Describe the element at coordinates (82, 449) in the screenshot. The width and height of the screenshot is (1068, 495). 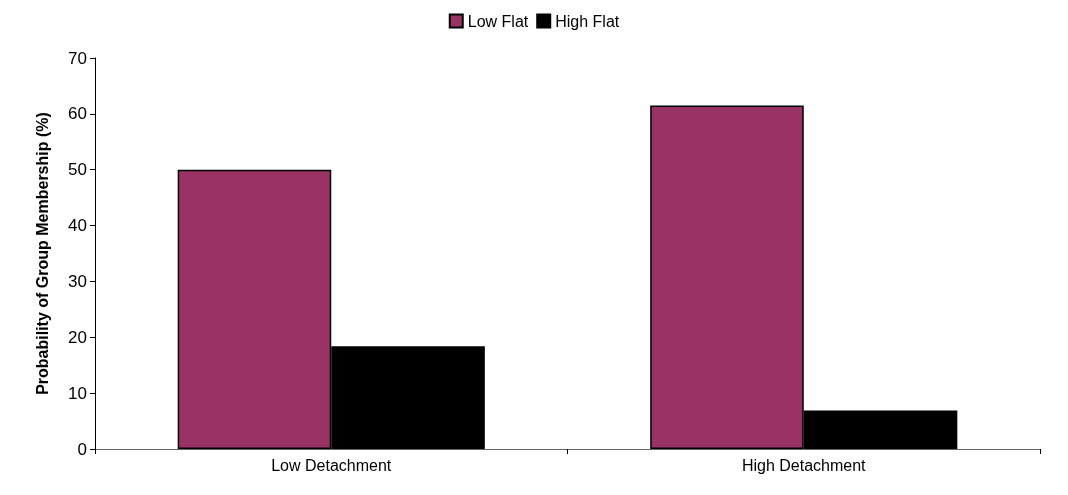
I see `y-tick-label: 0` at that location.